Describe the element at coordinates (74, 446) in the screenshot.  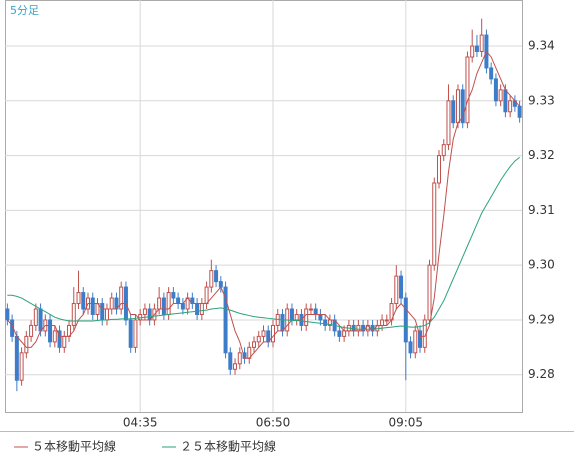
I see `legend-label: ５本移動平均線` at that location.